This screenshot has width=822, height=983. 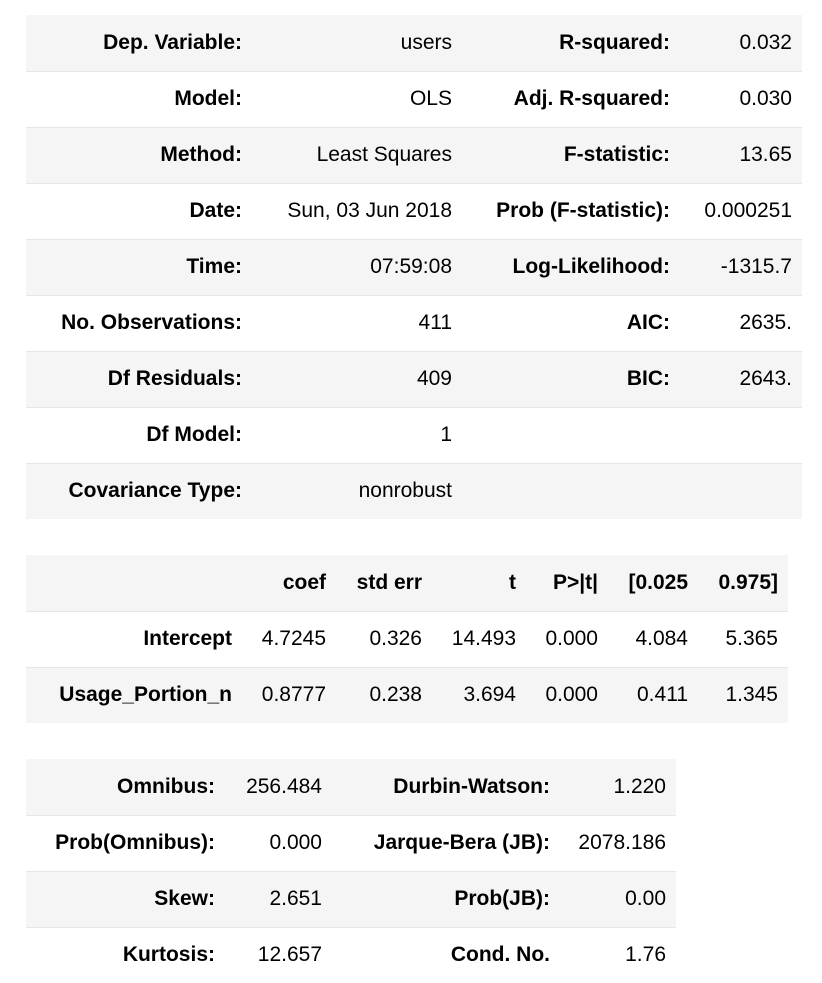 I want to click on diagnostics-label: Prob(Omnibus):, so click(x=125, y=843).